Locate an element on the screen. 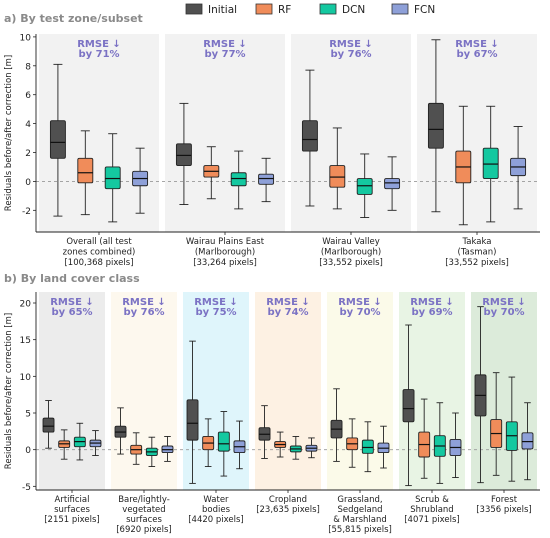 This screenshot has height=538, width=550. rmse-annotation: by 70% is located at coordinates (359, 312).